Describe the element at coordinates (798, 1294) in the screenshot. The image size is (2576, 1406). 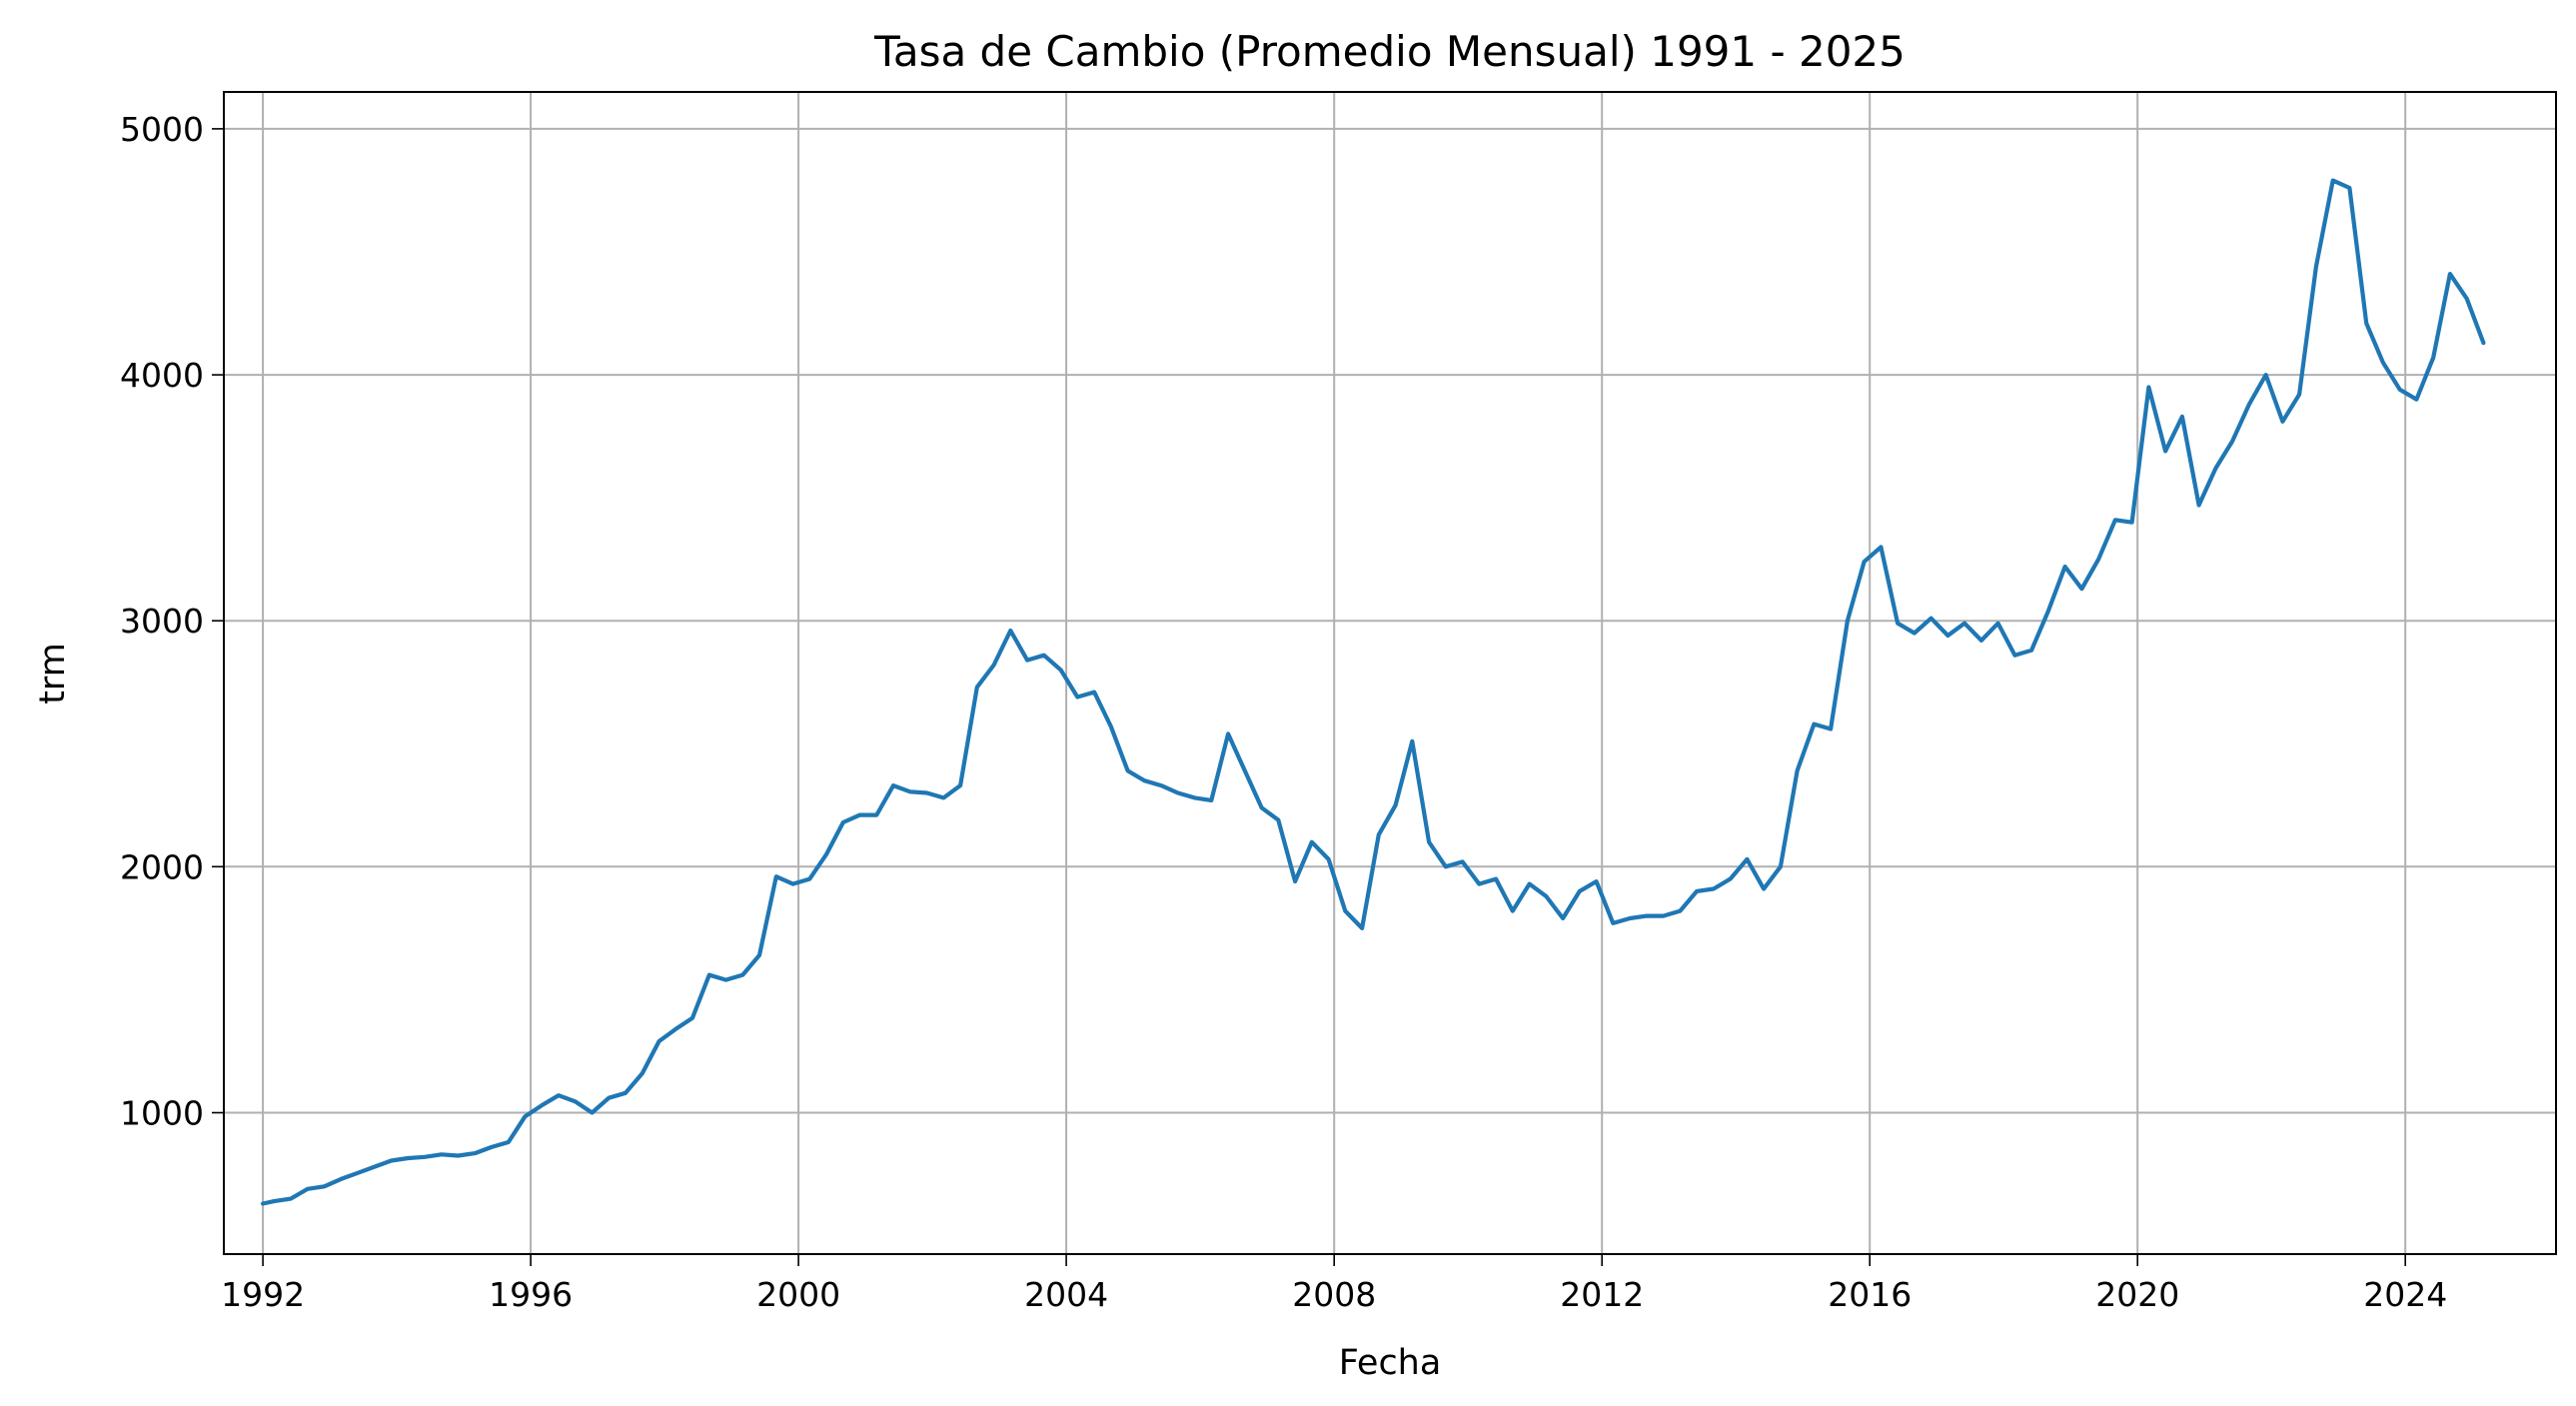
I see `x-tick-label: 2000` at that location.